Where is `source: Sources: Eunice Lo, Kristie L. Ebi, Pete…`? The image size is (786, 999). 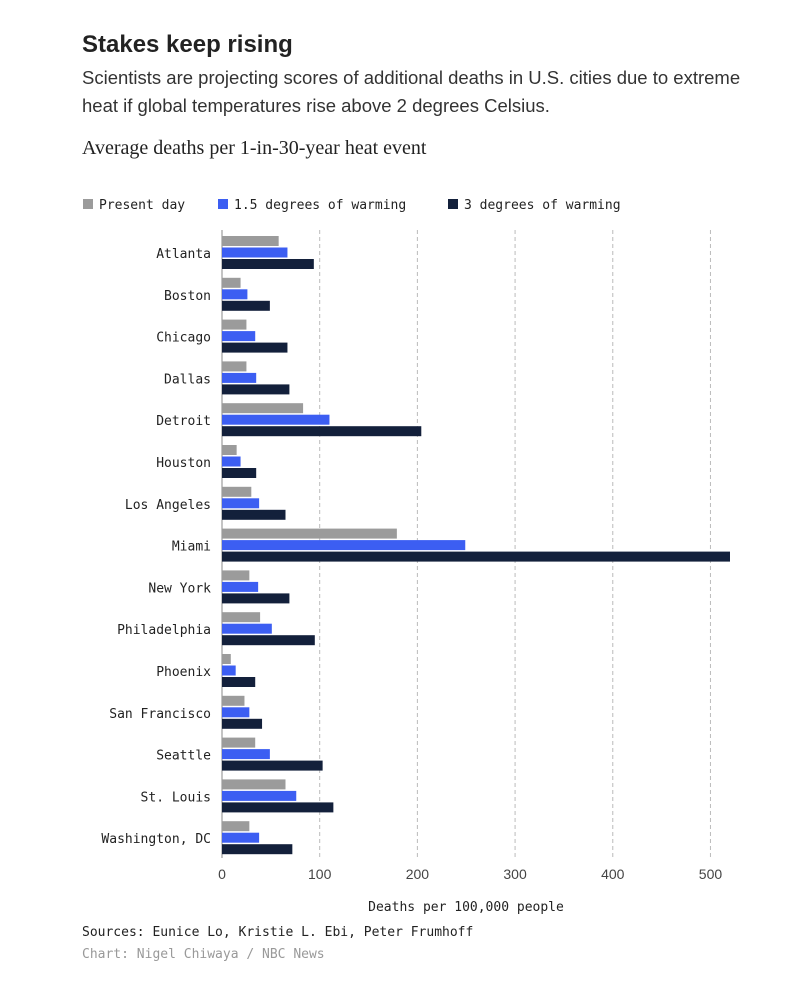 source: Sources: Eunice Lo, Kristie L. Ebi, Pete… is located at coordinates (277, 932).